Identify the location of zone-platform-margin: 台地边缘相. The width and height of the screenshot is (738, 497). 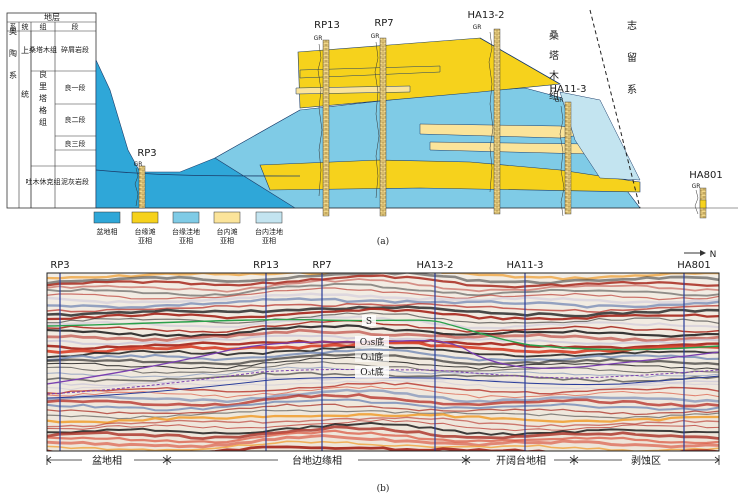
(317, 460).